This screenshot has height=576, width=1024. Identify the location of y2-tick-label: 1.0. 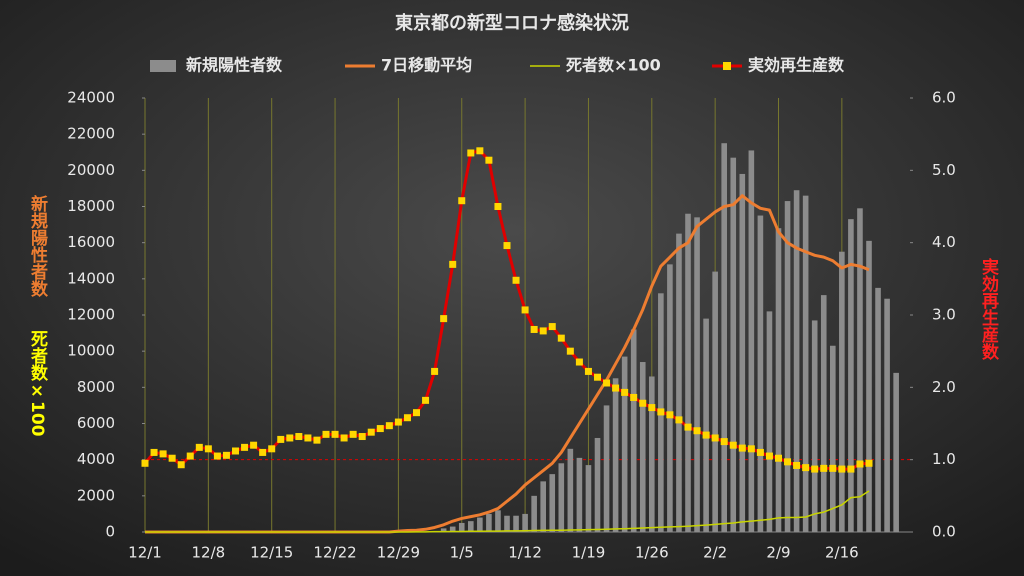
(944, 459).